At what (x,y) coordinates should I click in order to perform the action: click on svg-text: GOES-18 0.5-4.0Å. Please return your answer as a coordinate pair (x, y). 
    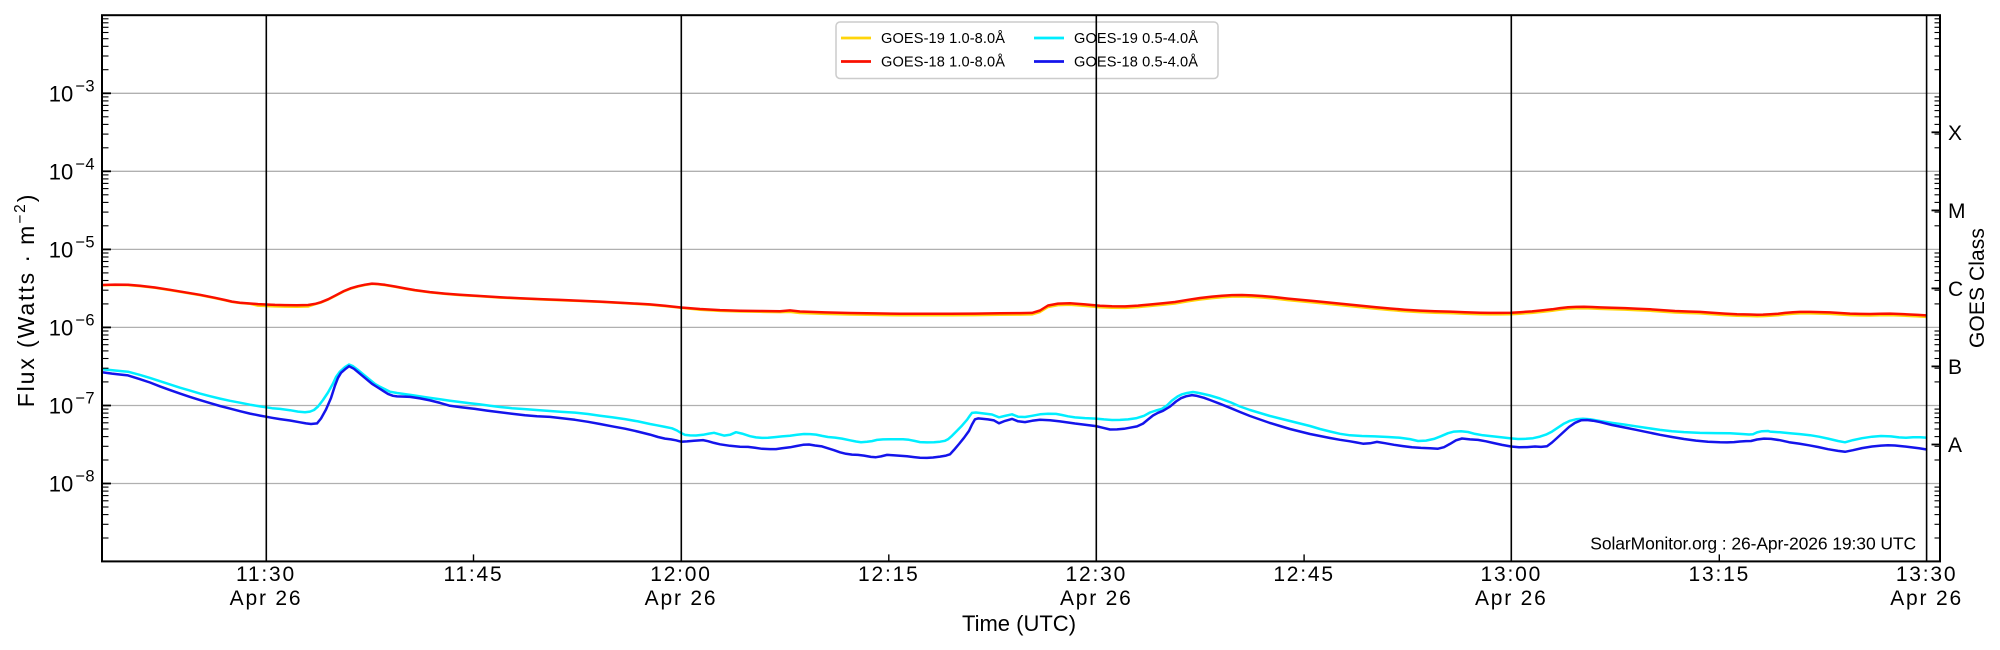
    Looking at the image, I should click on (1136, 62).